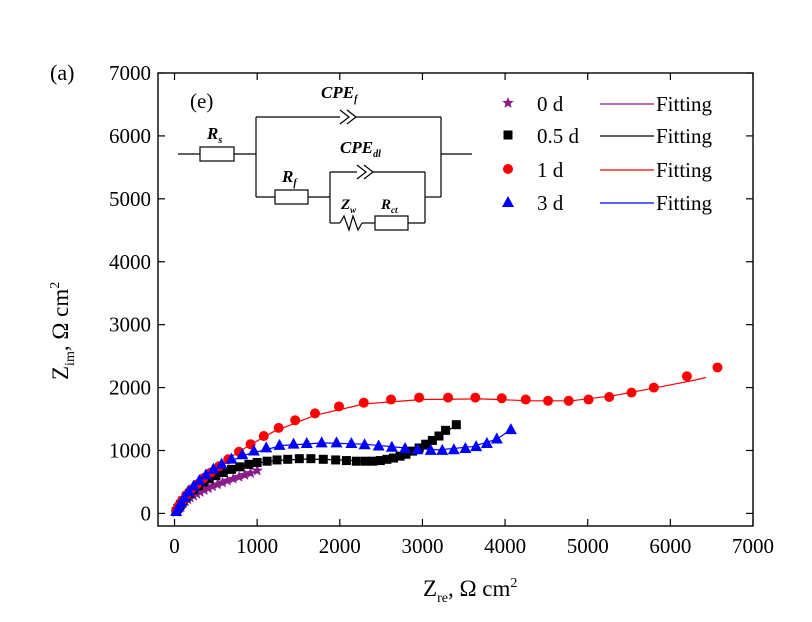  I want to click on legend-label: 1 d, so click(550, 170).